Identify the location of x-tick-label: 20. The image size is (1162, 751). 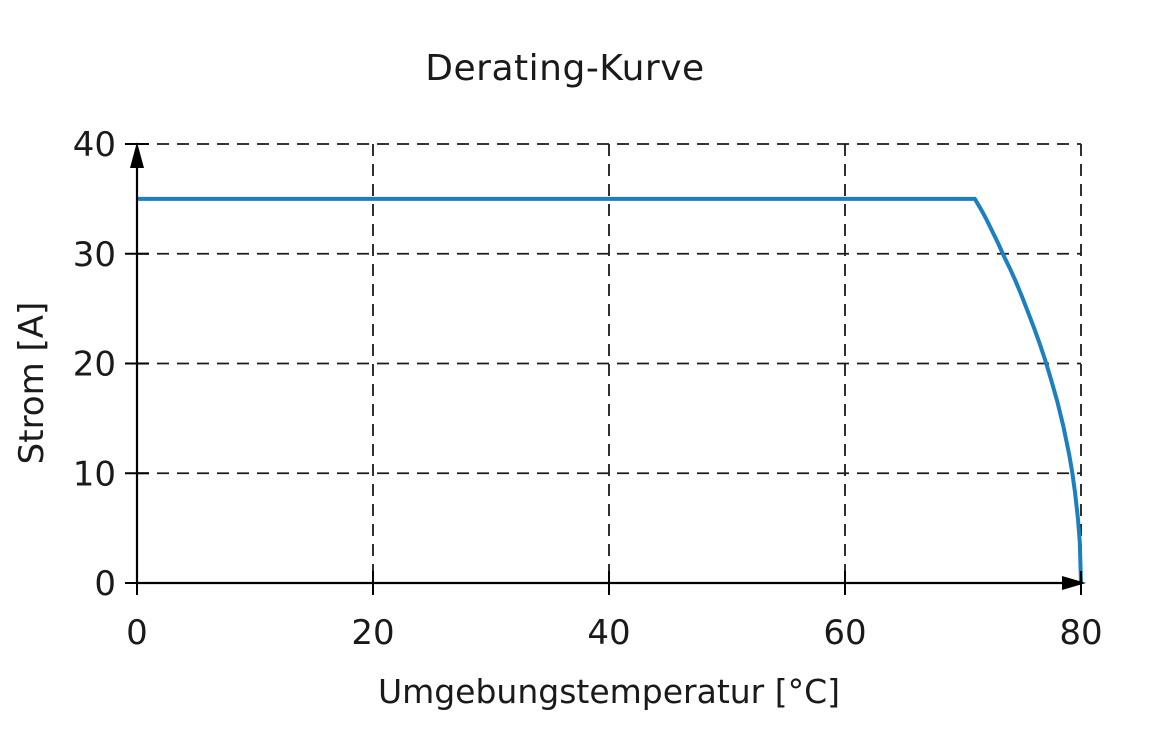
(372, 633).